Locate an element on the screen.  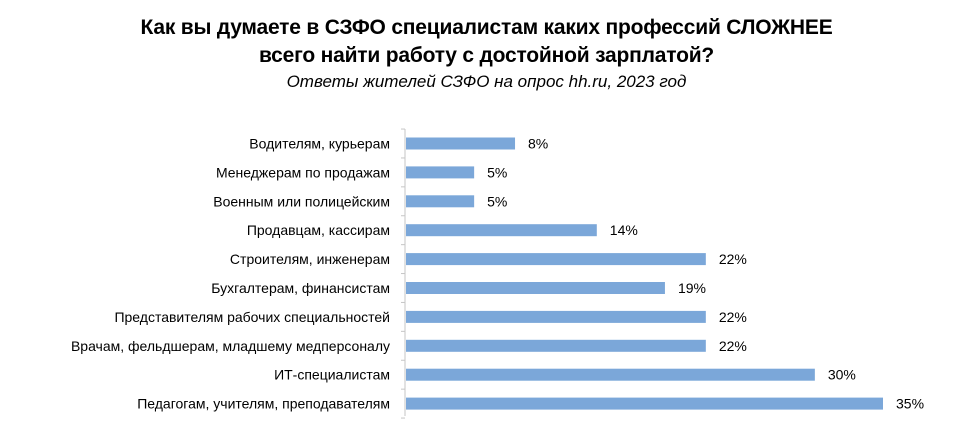
category-label: Военным или полицейским is located at coordinates (301, 201).